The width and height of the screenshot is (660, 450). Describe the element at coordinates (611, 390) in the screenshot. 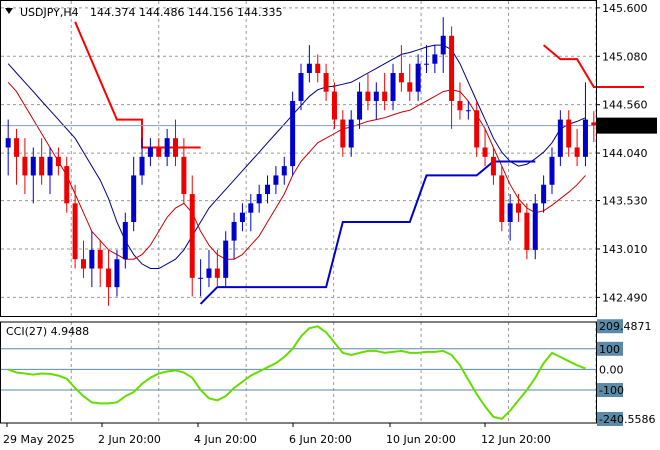

I see `cci-tick-label: -100` at that location.